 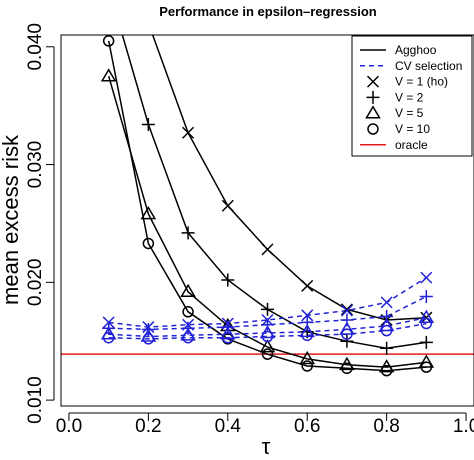 I want to click on y-axis: 0.010 0.020 0.030 0.040, so click(x=40, y=223).